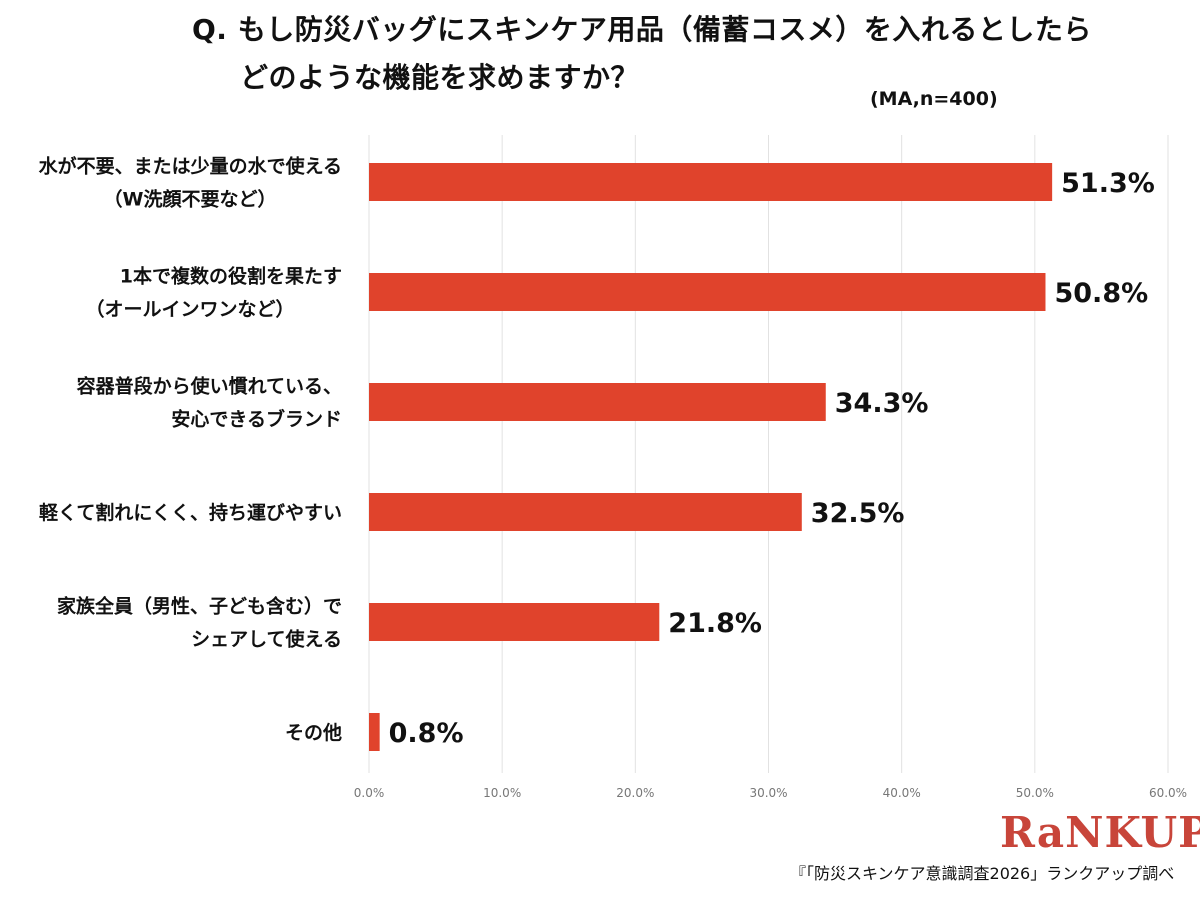 This screenshot has height=902, width=1200. I want to click on x-tick-label: 20.0%, so click(635, 793).